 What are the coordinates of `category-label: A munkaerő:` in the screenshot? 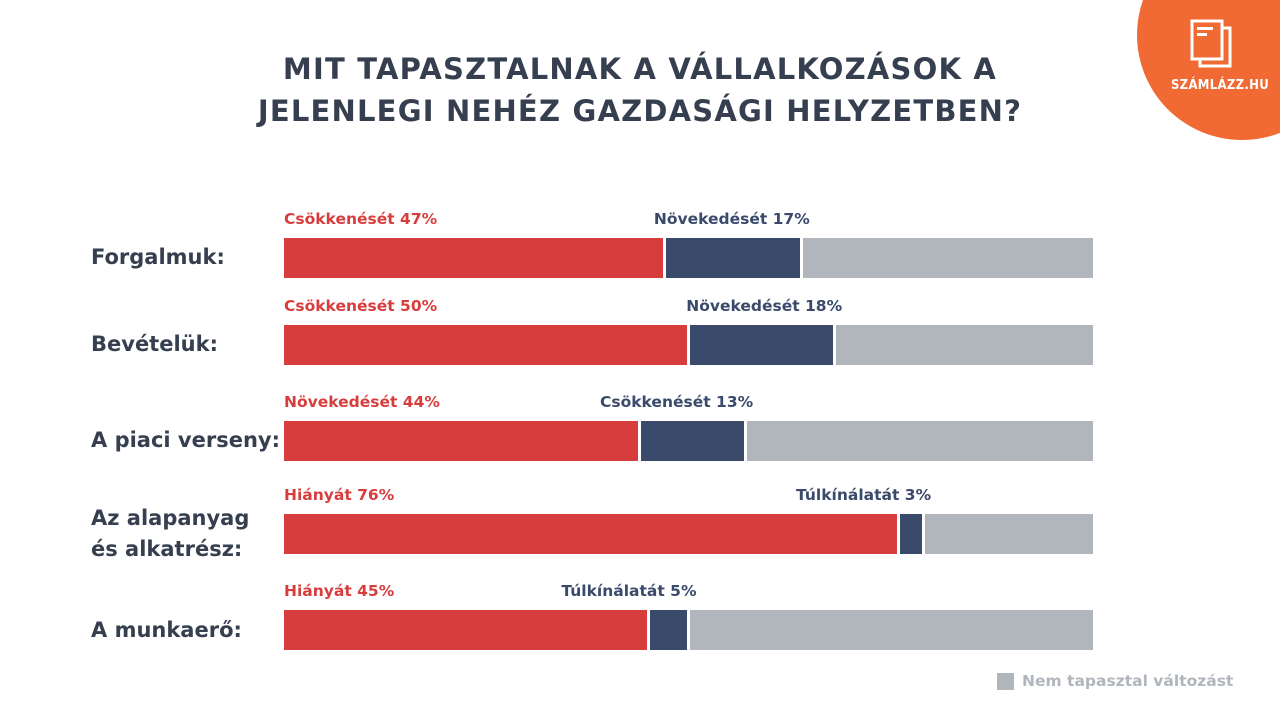 It's located at (166, 630).